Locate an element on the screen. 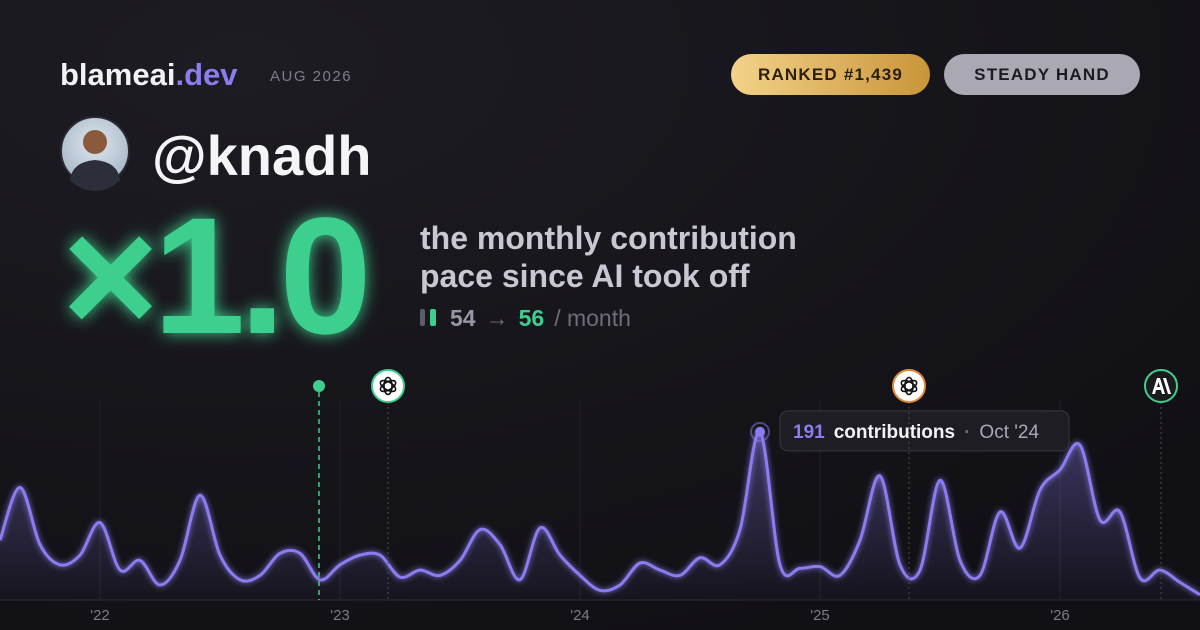  title-badge is located at coordinates (1042, 74).